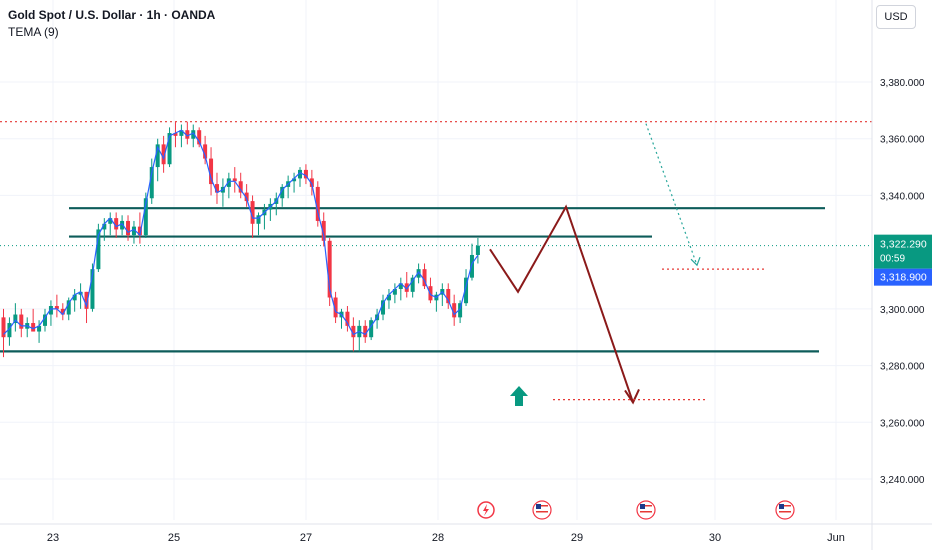 The image size is (932, 550). What do you see at coordinates (896, 17) in the screenshot?
I see `currency-button: USD` at bounding box center [896, 17].